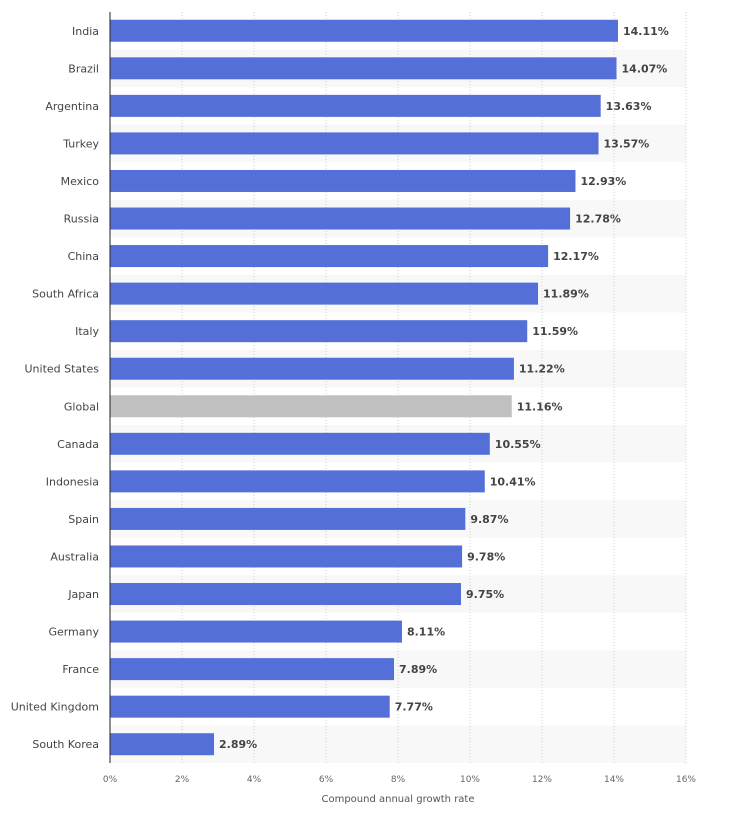 This screenshot has height=818, width=733. Describe the element at coordinates (300, 443) in the screenshot. I see `bar-canada` at that location.